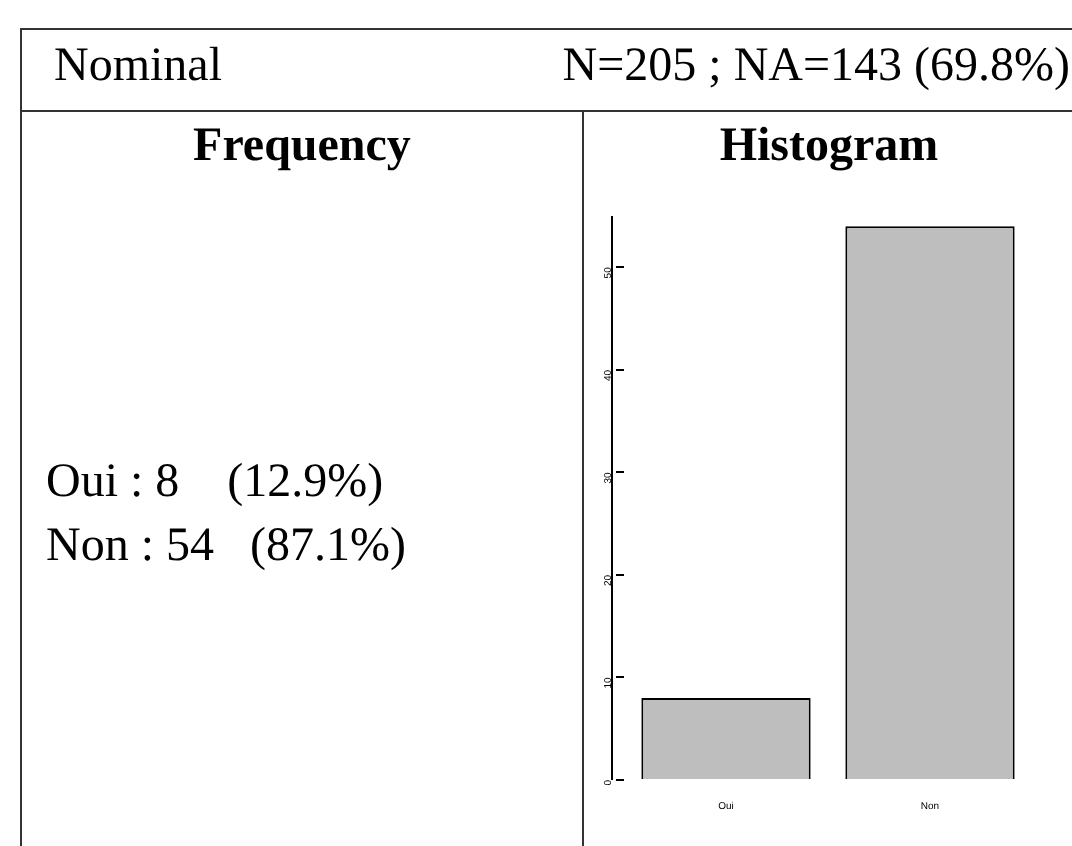 The image size is (1072, 846). Describe the element at coordinates (216, 483) in the screenshot. I see `text: Oui : 8 (12.9%)` at that location.